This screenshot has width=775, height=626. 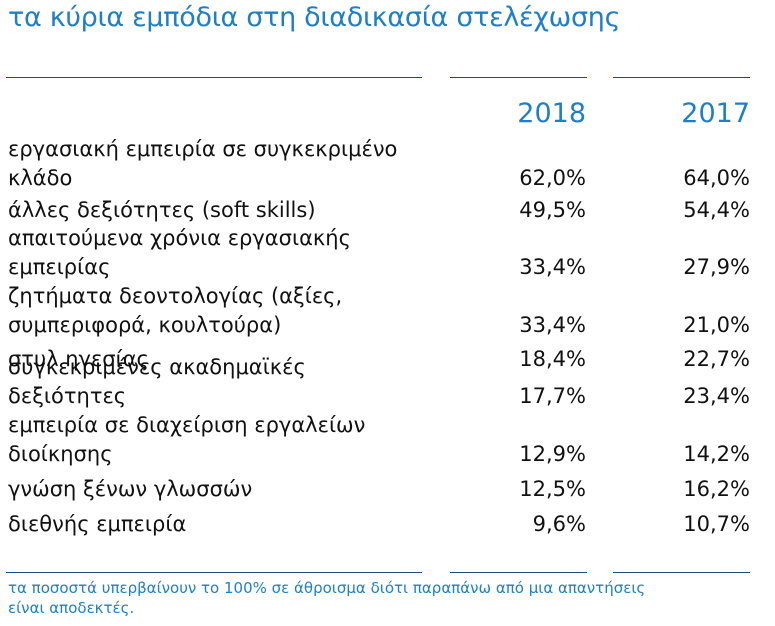 What do you see at coordinates (379, 524) in the screenshot?
I see `table-row: διεθνής εμπειρία 9,6% 10,7%` at bounding box center [379, 524].